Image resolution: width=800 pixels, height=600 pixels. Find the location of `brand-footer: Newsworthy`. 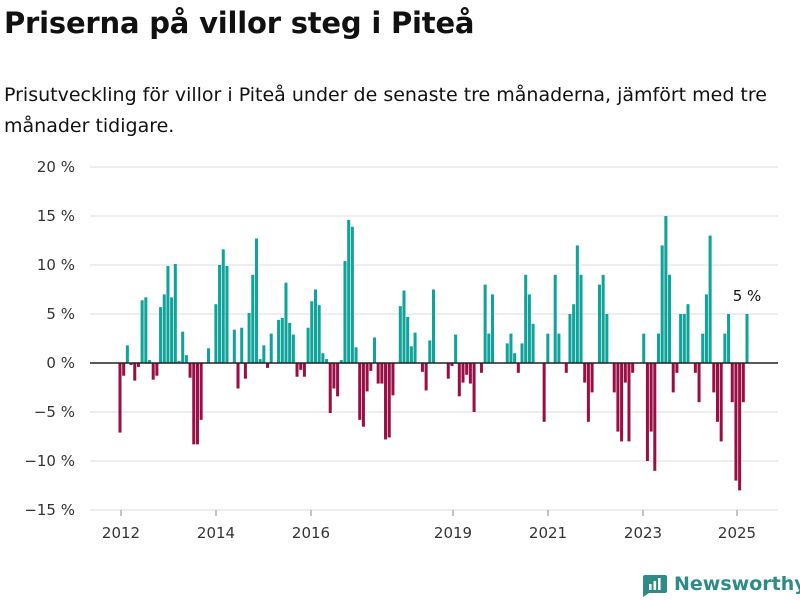

brand-footer: Newsworthy is located at coordinates (721, 584).